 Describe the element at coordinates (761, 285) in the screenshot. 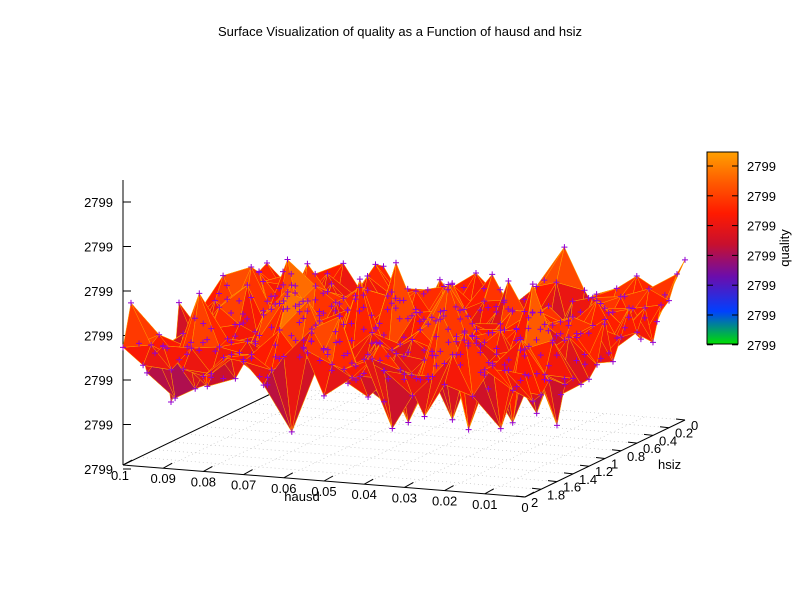

I see `colorbar-tick-label: 2799` at that location.